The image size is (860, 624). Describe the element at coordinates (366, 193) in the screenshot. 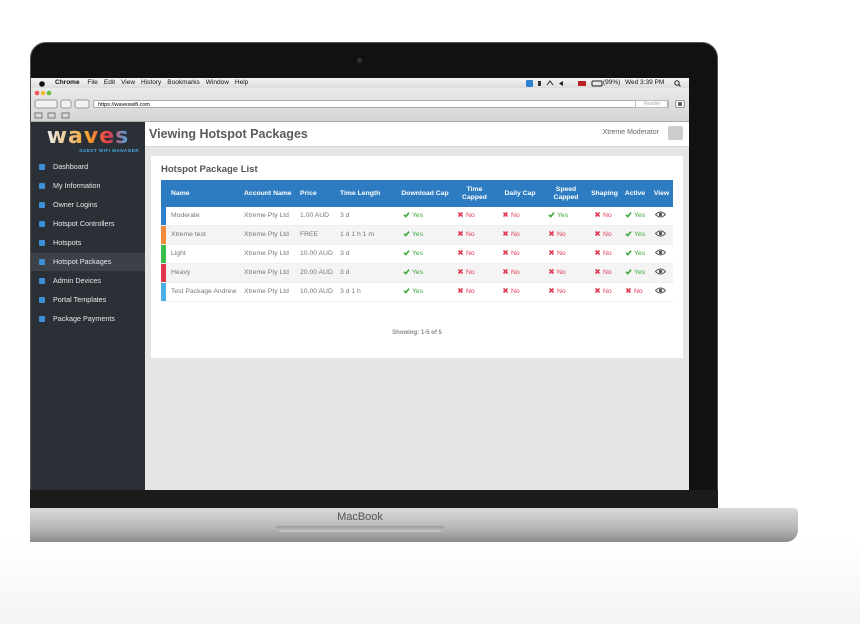

I see `column-header: Time Length` at that location.